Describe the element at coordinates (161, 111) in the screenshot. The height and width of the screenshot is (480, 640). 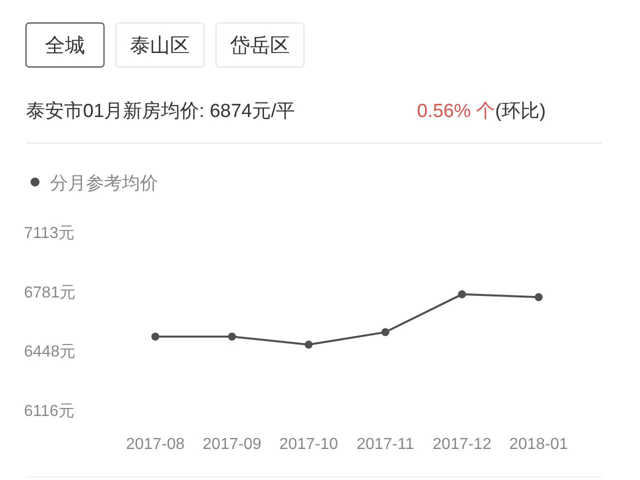
I see `chart-title: 泰安市01月新房均价: 6874元/平` at that location.